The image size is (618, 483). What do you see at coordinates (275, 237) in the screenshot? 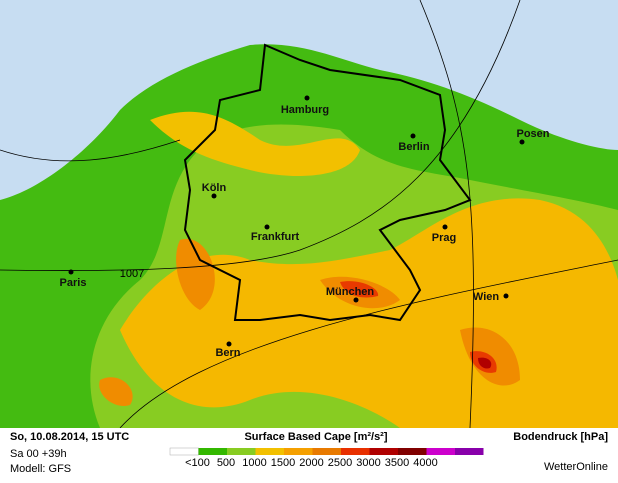
I see `city-label: Frankfurt` at bounding box center [275, 237].